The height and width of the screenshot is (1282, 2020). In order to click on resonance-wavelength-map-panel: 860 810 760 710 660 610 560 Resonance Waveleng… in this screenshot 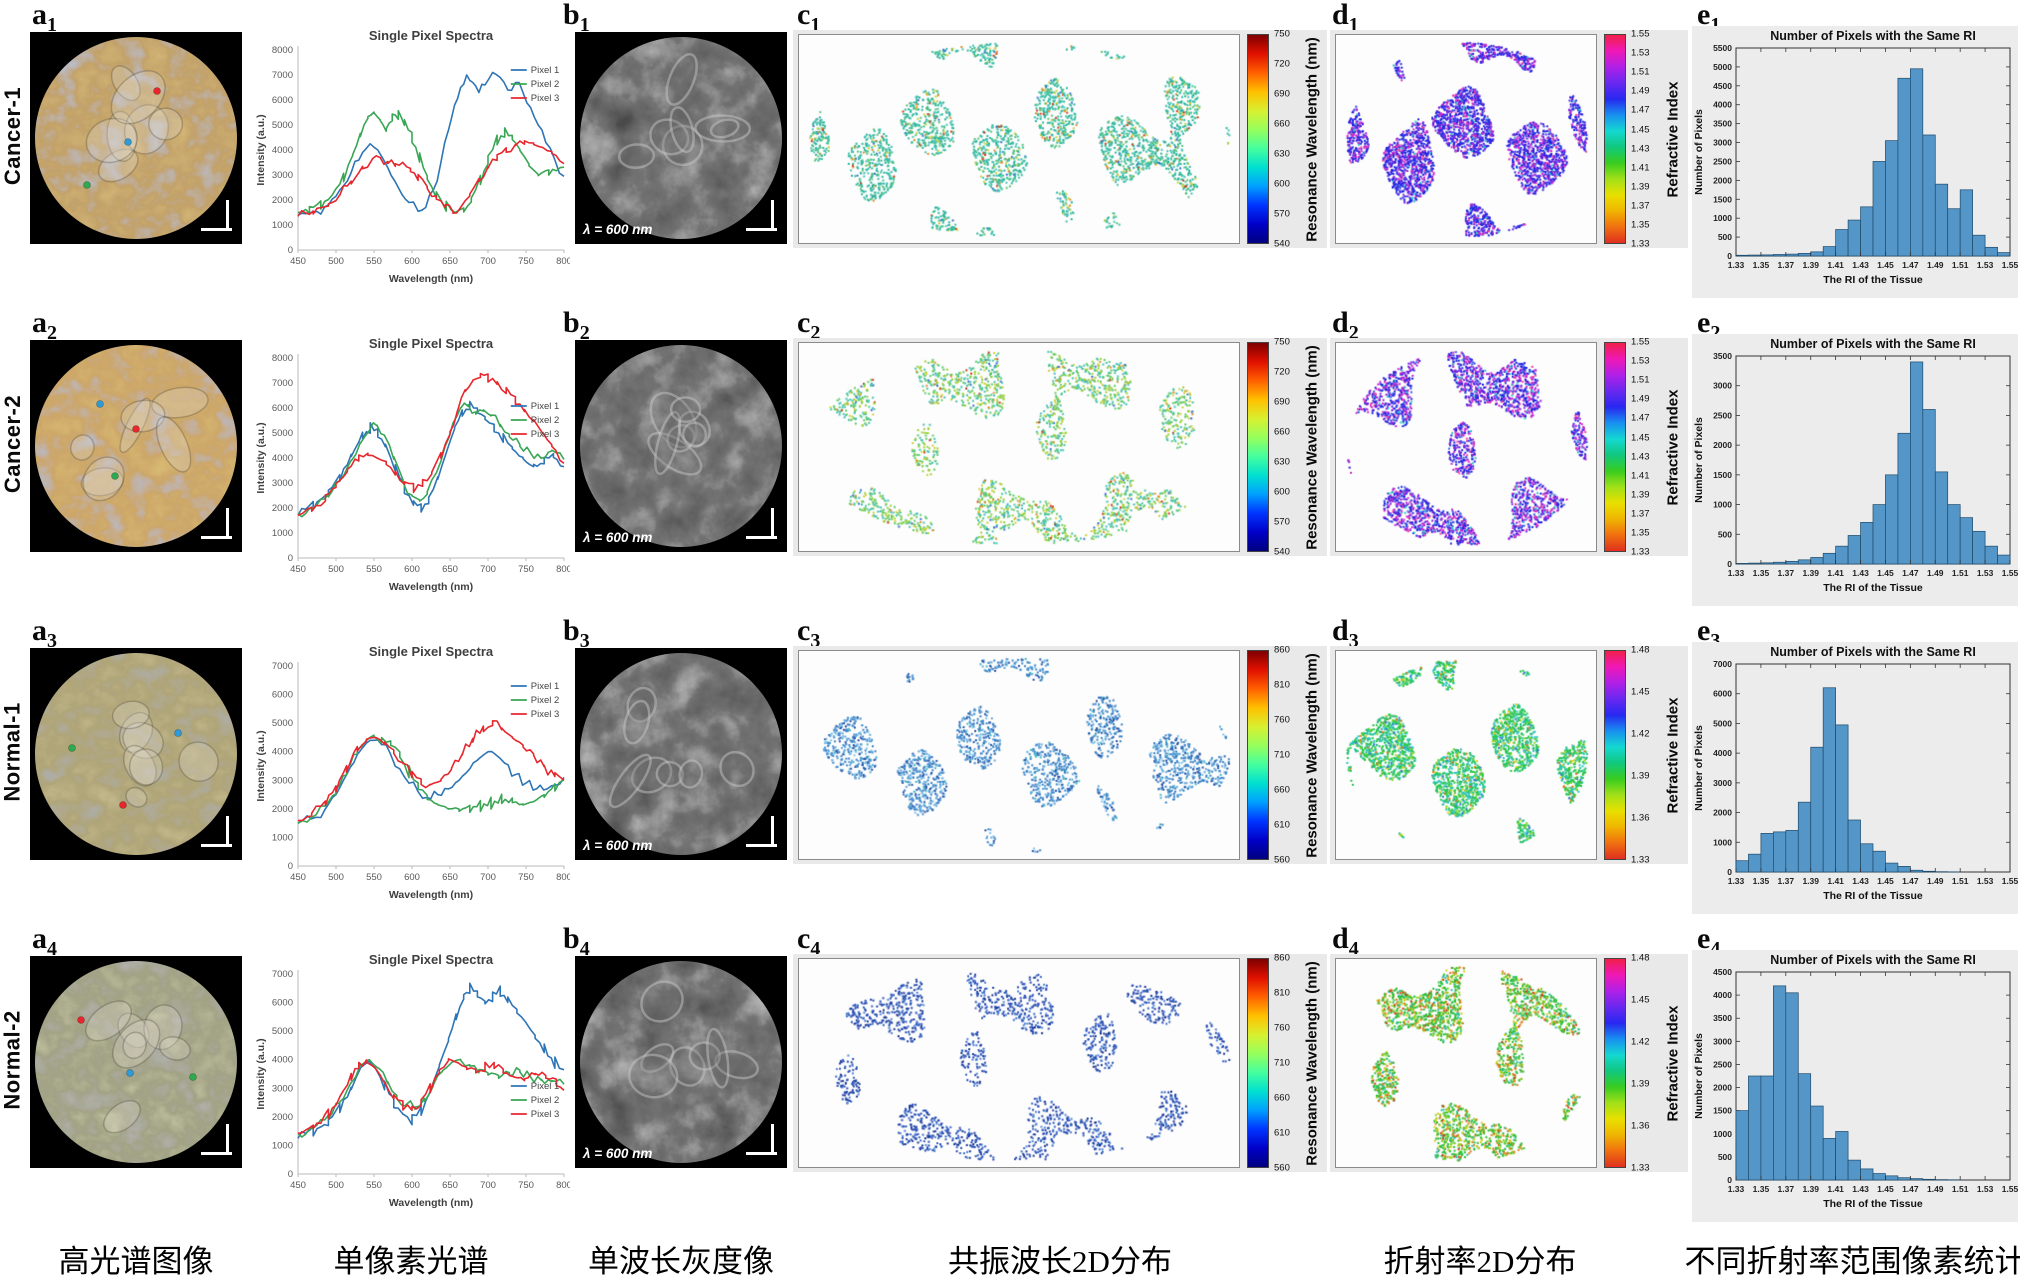, I will do `click(1060, 755)`.